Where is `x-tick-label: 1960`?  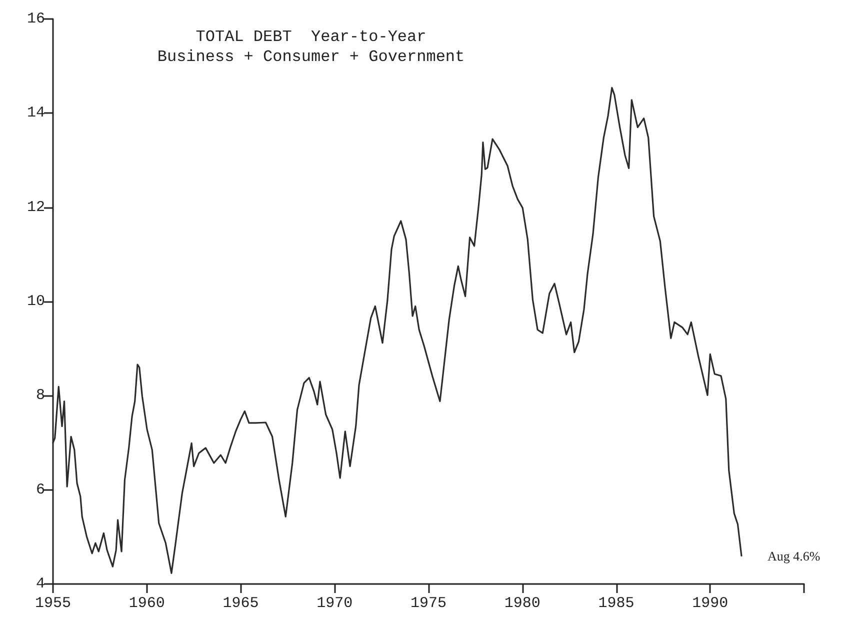
x-tick-label: 1960 is located at coordinates (146, 603).